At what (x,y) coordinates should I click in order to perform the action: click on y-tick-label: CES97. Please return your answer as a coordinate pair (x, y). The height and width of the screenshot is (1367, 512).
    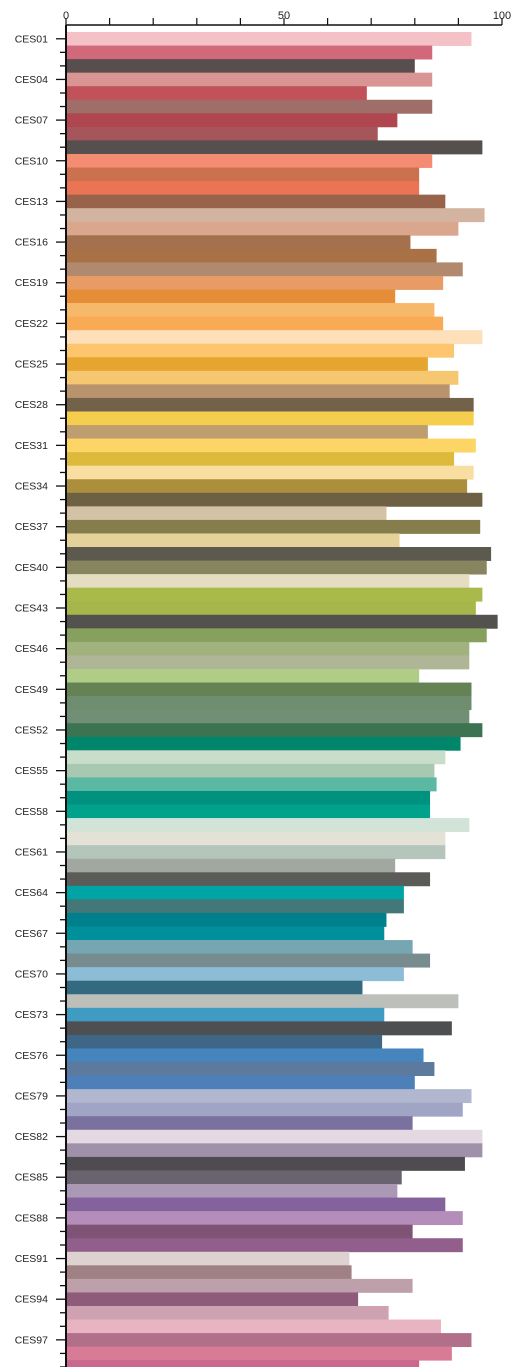
    Looking at the image, I should click on (31, 1340).